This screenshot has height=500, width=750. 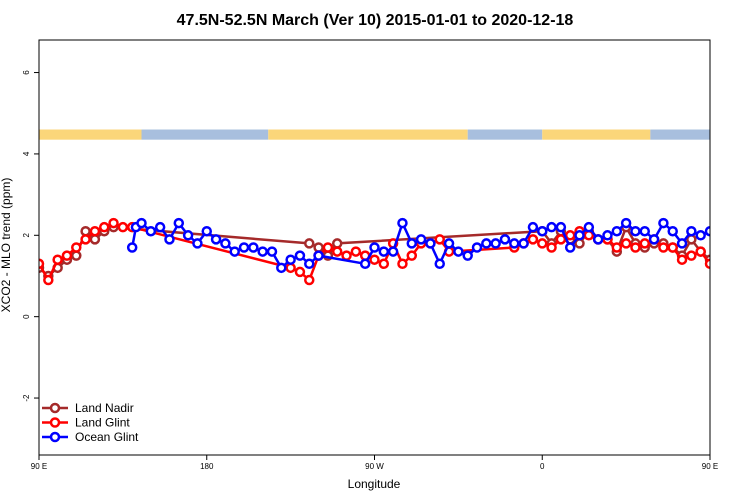 I want to click on x-tick-label: 180, so click(x=207, y=466).